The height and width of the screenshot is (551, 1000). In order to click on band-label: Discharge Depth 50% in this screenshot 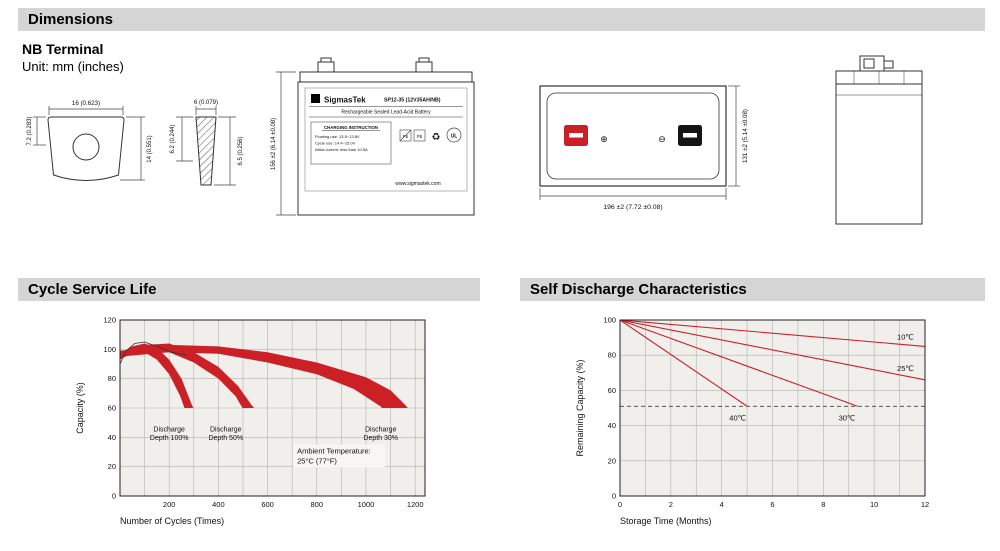, I will do `click(225, 434)`.